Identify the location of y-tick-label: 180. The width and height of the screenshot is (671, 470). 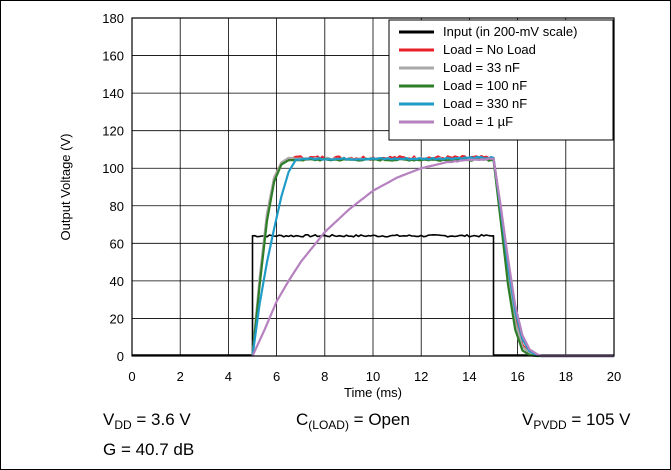
(113, 18).